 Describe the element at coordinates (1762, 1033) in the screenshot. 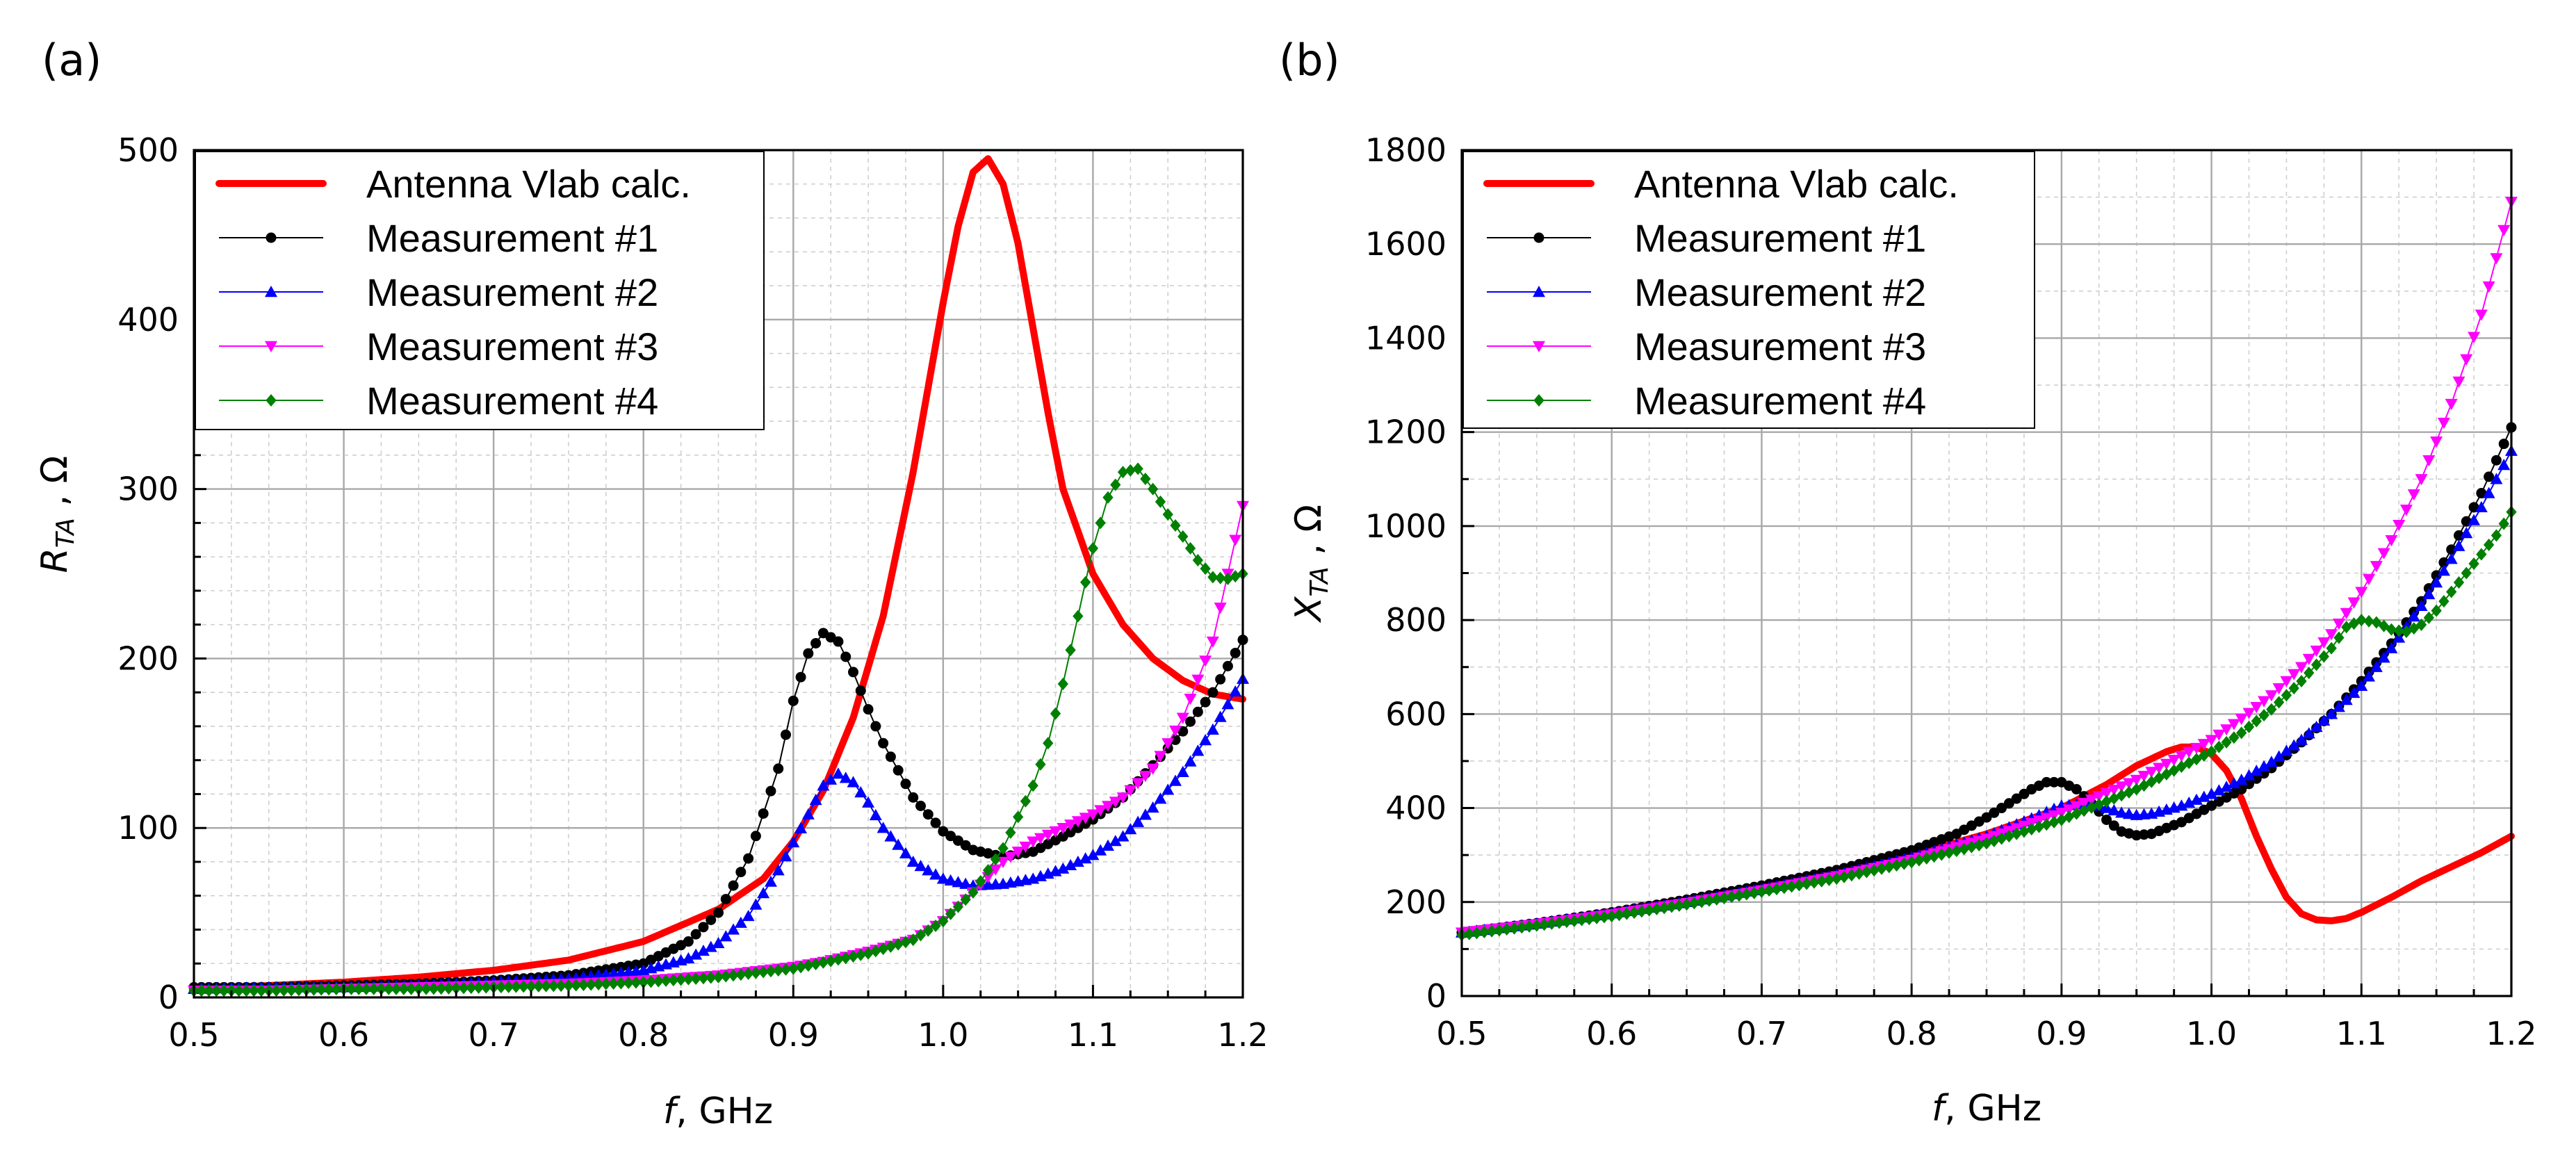

I see `x-tick-label: 0.7` at that location.